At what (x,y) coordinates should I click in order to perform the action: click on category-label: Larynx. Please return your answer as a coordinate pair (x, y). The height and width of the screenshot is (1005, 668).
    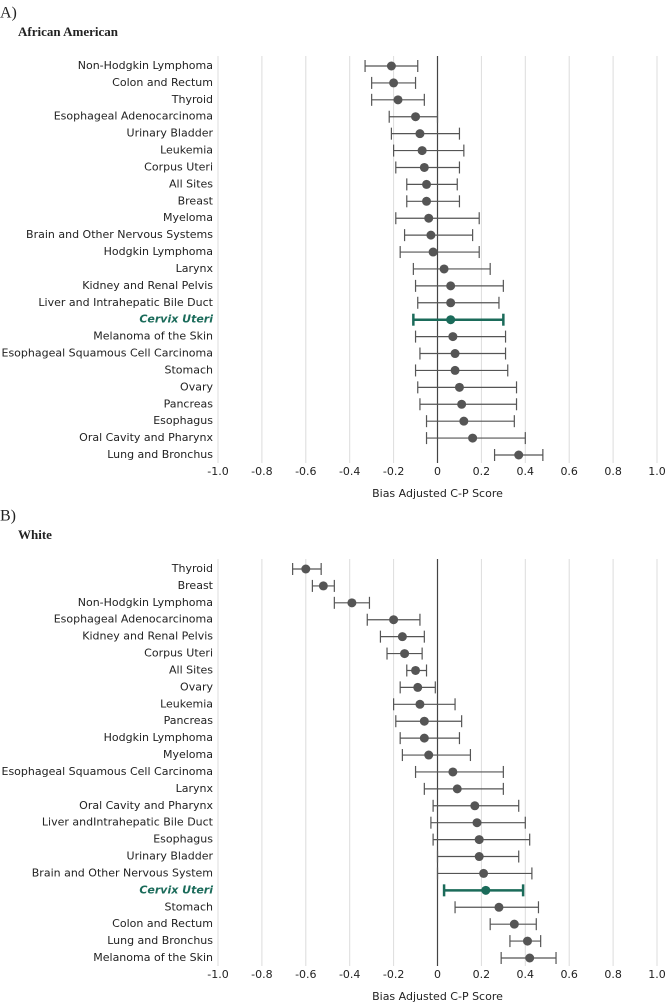
    Looking at the image, I should click on (195, 788).